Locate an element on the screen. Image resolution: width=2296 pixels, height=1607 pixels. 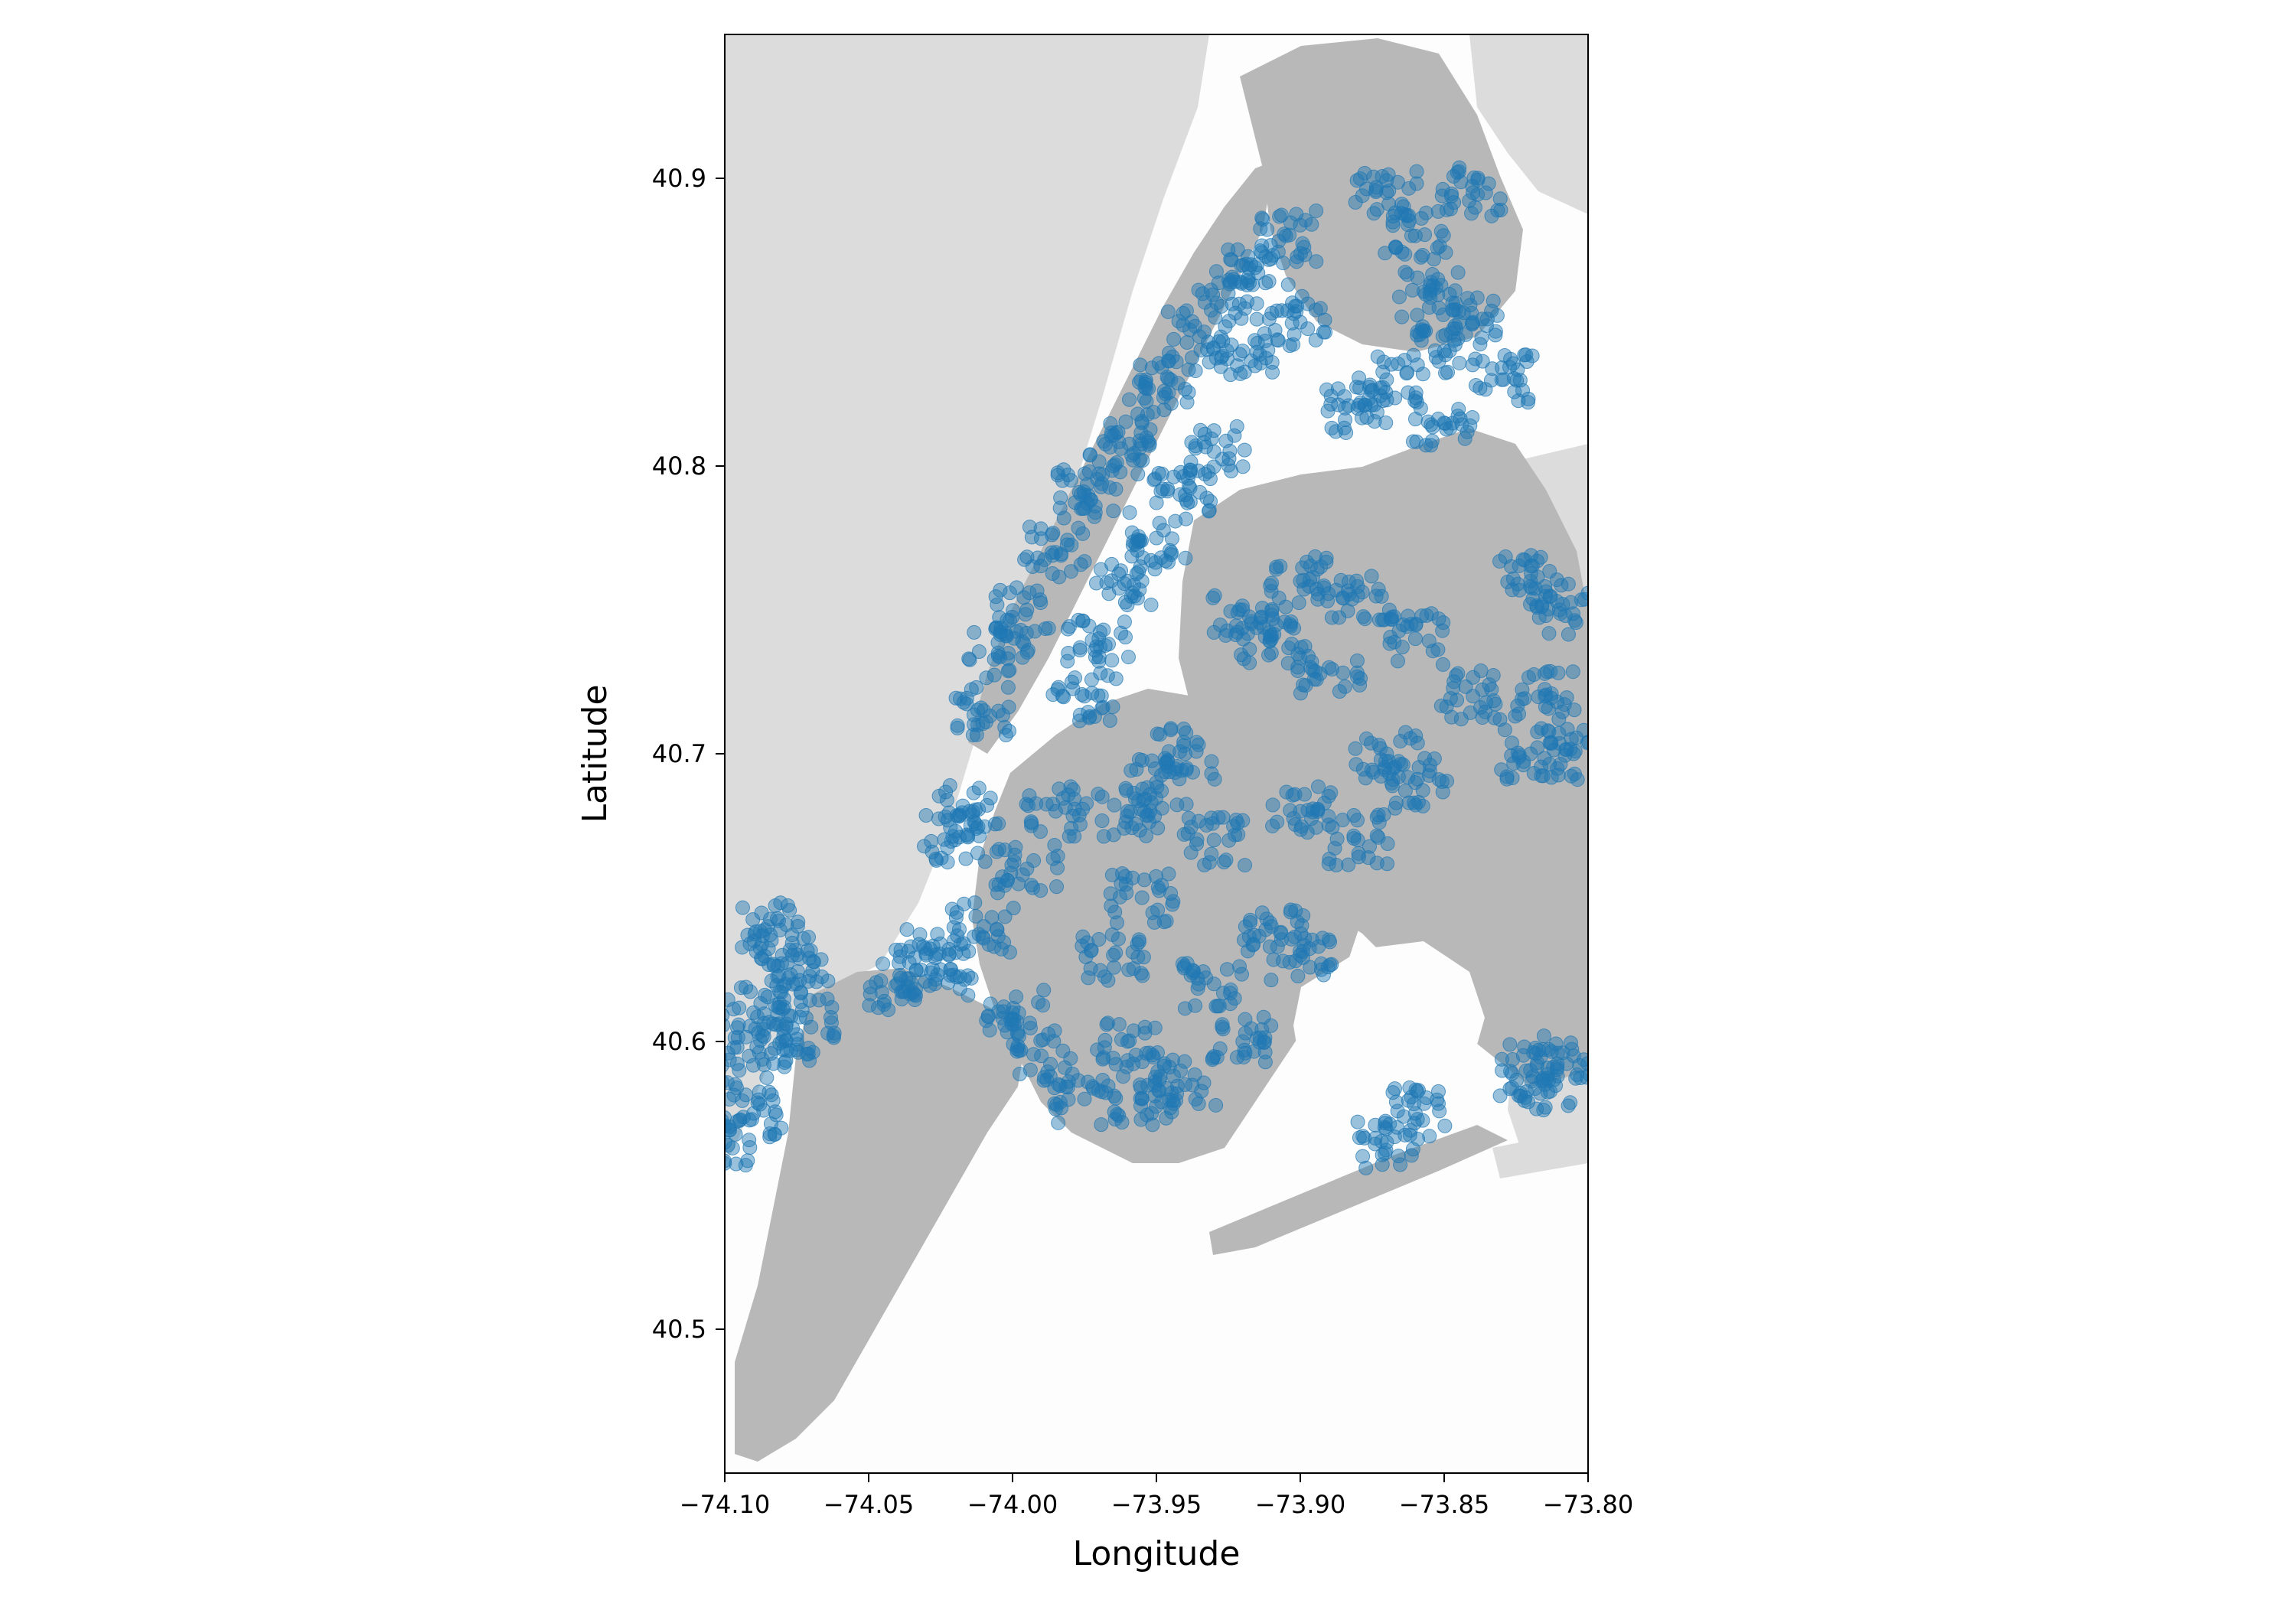
westchester-landmass is located at coordinates (1528, 124).